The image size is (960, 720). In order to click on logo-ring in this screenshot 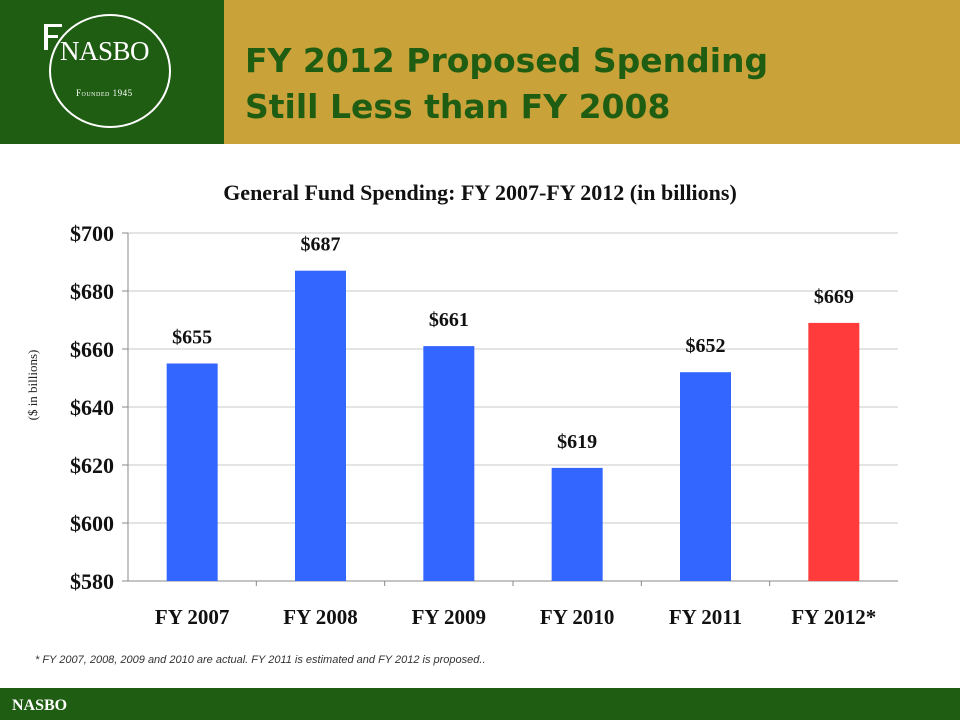, I will do `click(110, 71)`.